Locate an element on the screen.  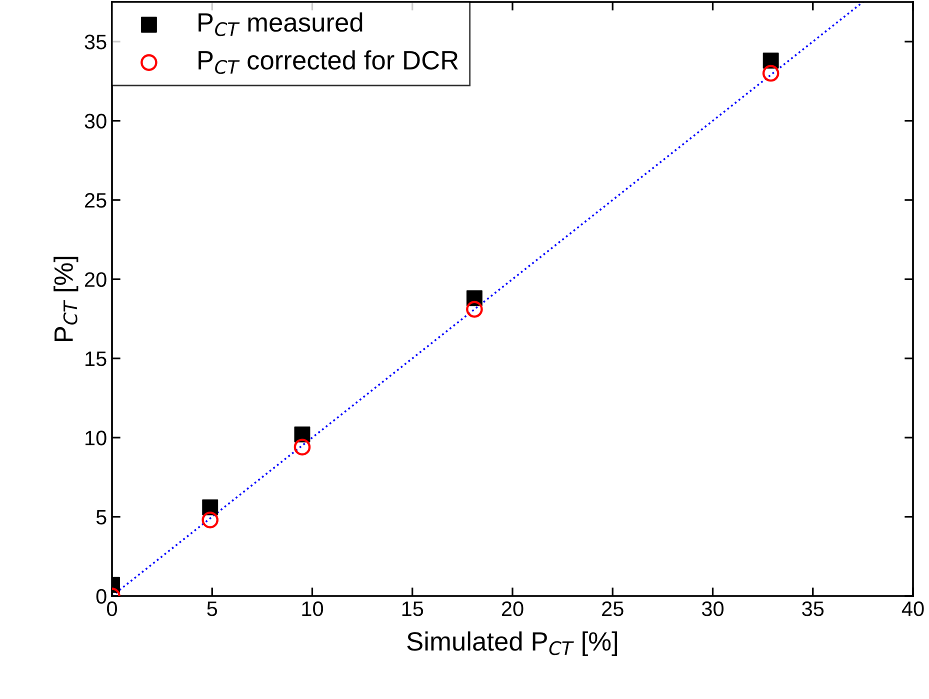
x-tick-label: 5 is located at coordinates (212, 609).